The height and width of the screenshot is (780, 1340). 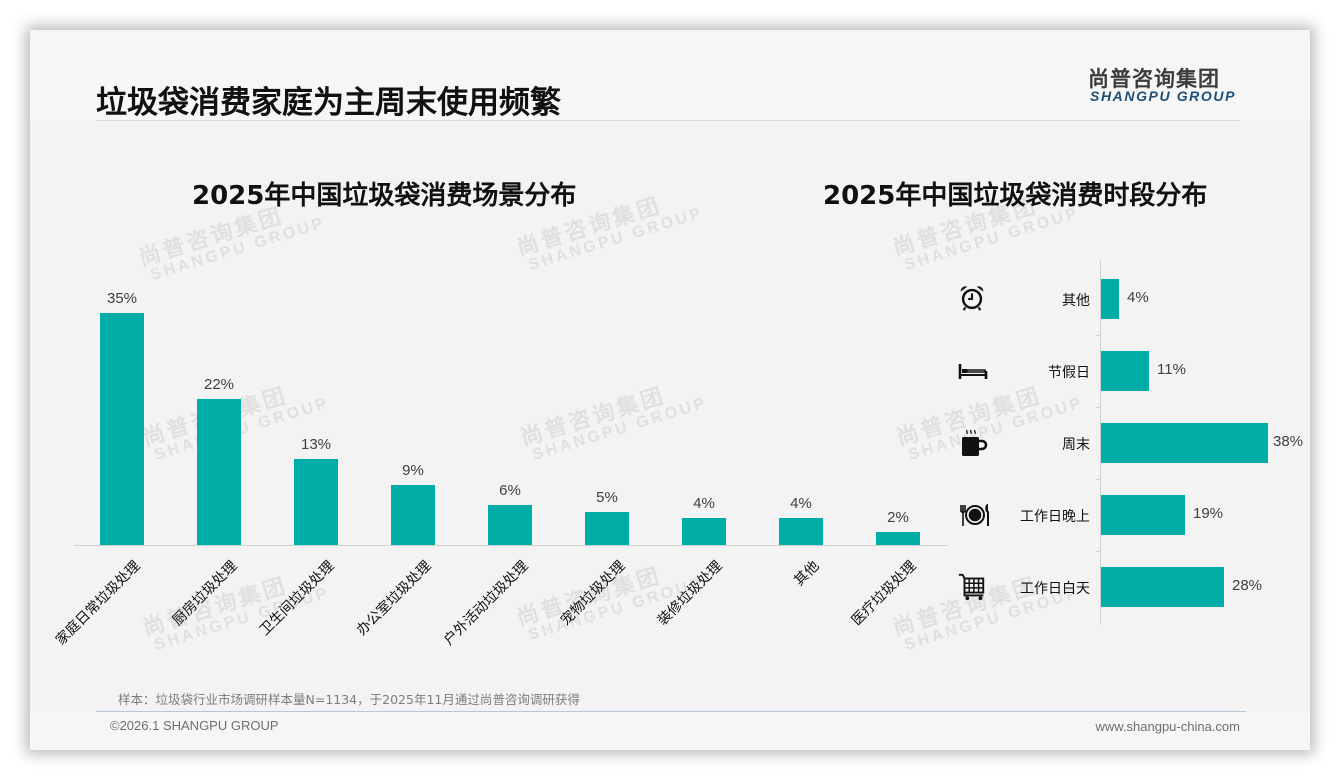 I want to click on title-divider, so click(x=668, y=120).